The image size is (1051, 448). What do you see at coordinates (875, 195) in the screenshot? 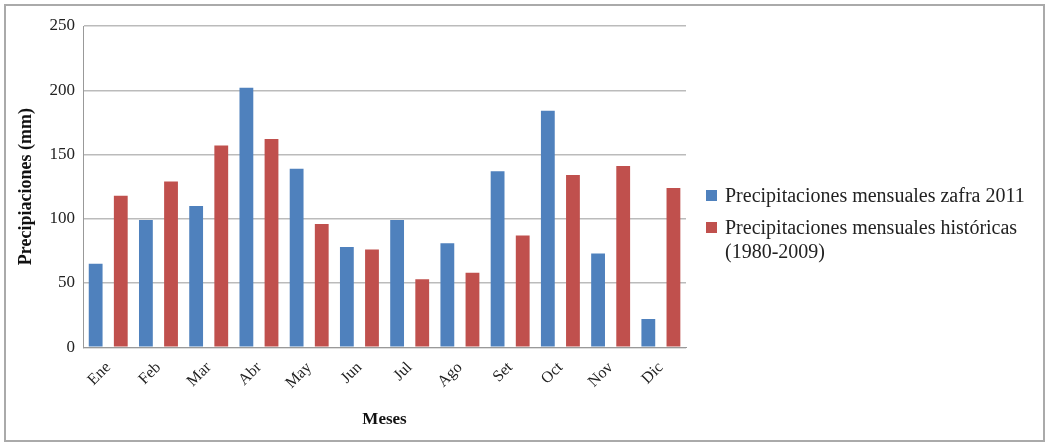
I see `legend-label: Precipitaciones mensuales zafra 2011` at bounding box center [875, 195].